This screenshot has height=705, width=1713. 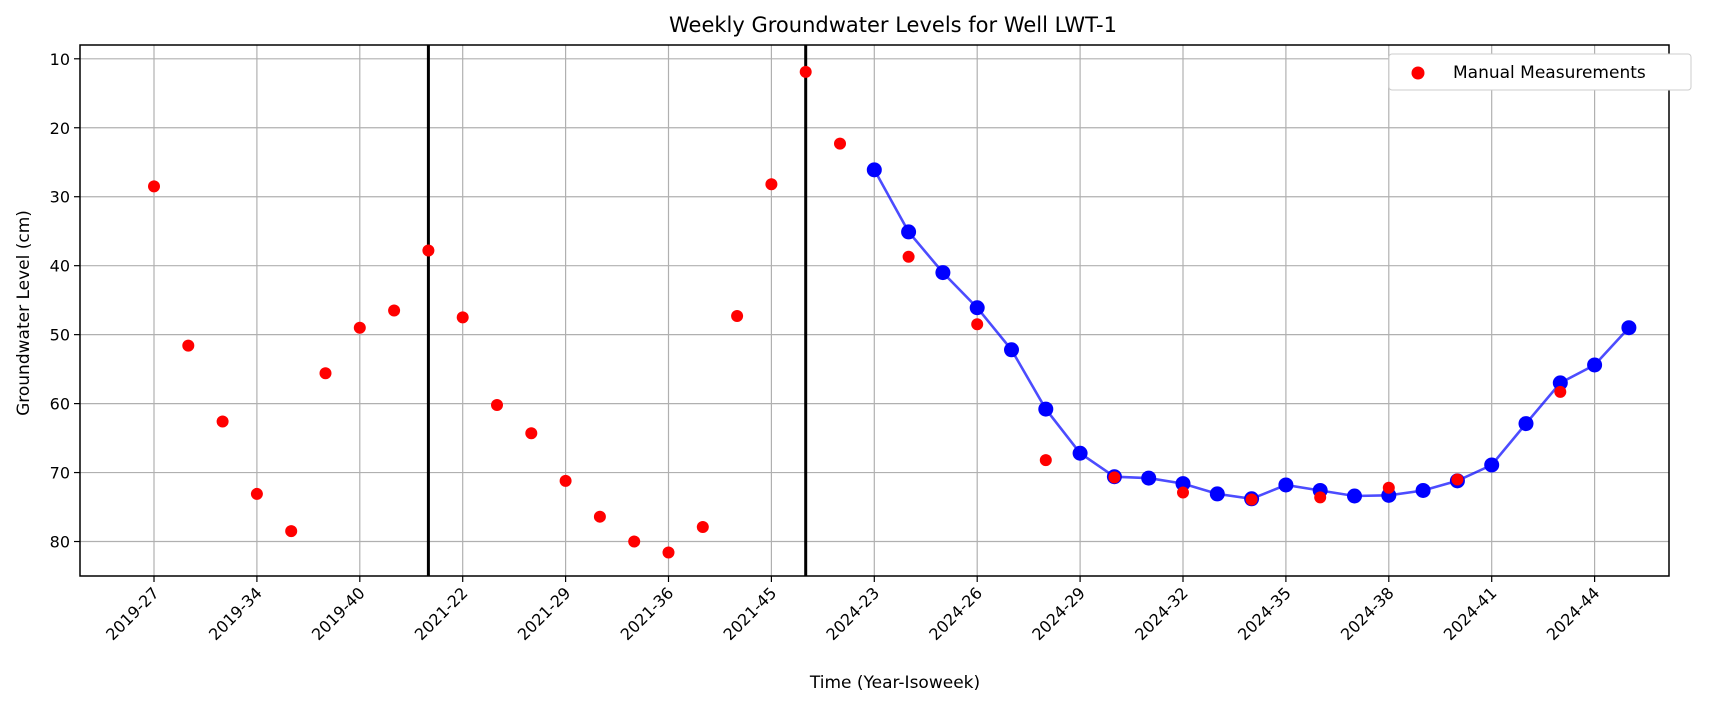 What do you see at coordinates (60, 128) in the screenshot?
I see `y-tick-label: 20` at bounding box center [60, 128].